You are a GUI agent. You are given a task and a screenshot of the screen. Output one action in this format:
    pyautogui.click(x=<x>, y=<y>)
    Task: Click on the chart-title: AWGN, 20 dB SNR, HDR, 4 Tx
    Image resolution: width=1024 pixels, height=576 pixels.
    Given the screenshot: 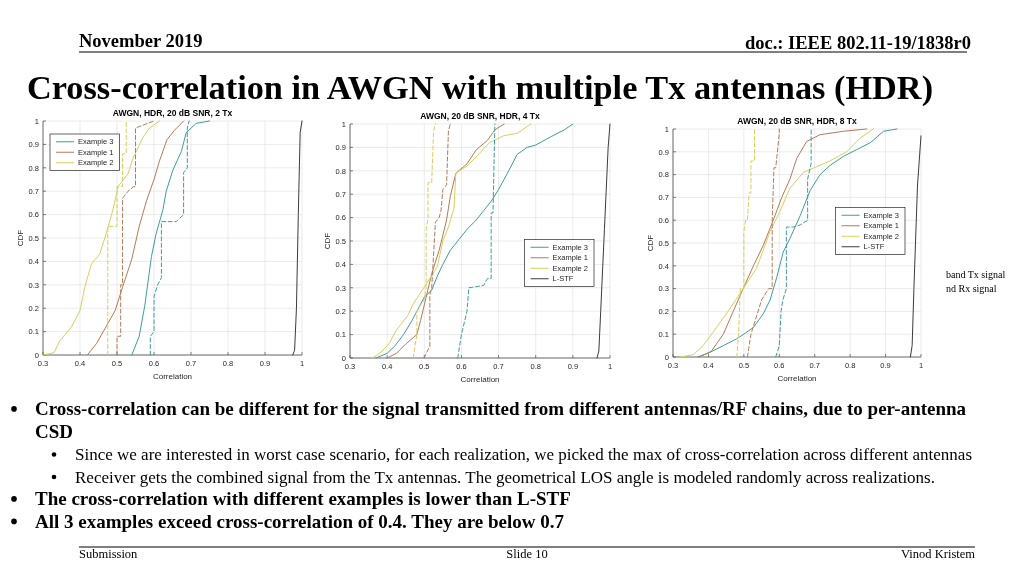 What is the action you would take?
    pyautogui.click(x=480, y=116)
    